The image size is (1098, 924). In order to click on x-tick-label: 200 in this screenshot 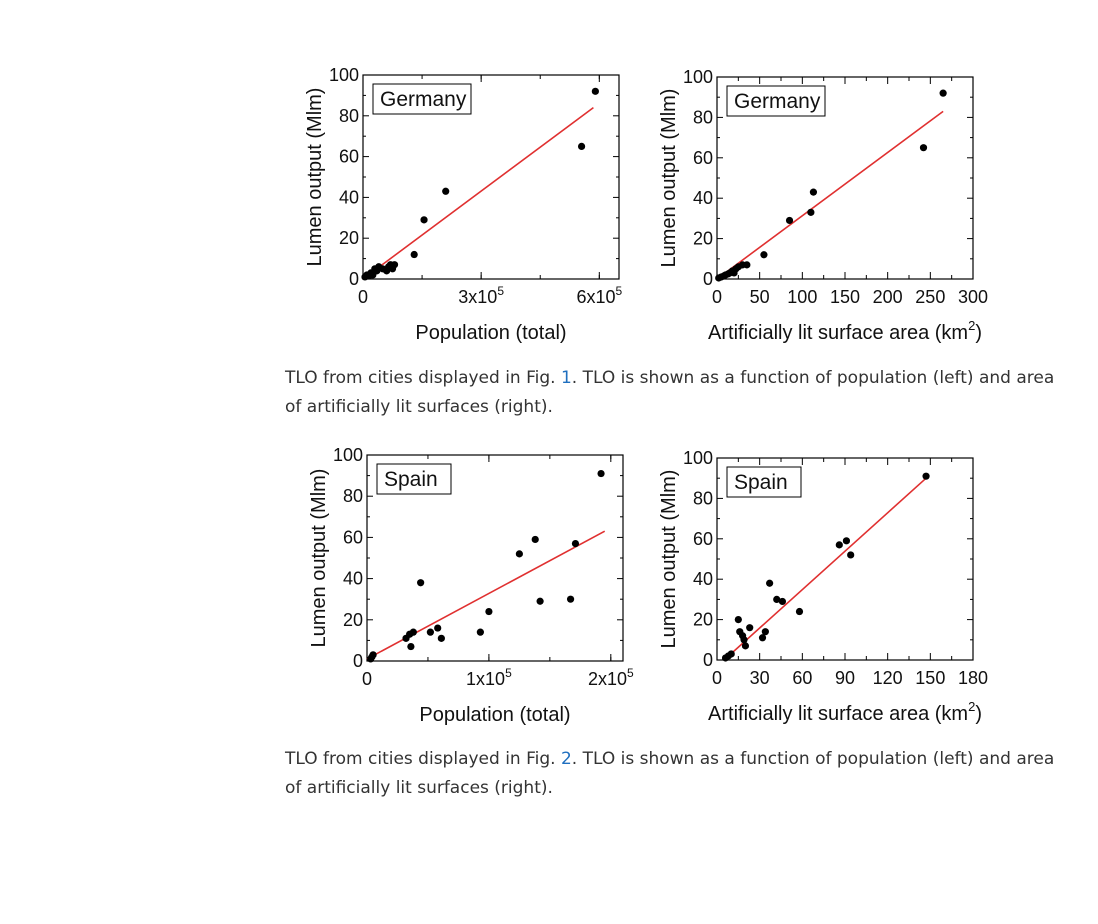, I will do `click(888, 297)`.